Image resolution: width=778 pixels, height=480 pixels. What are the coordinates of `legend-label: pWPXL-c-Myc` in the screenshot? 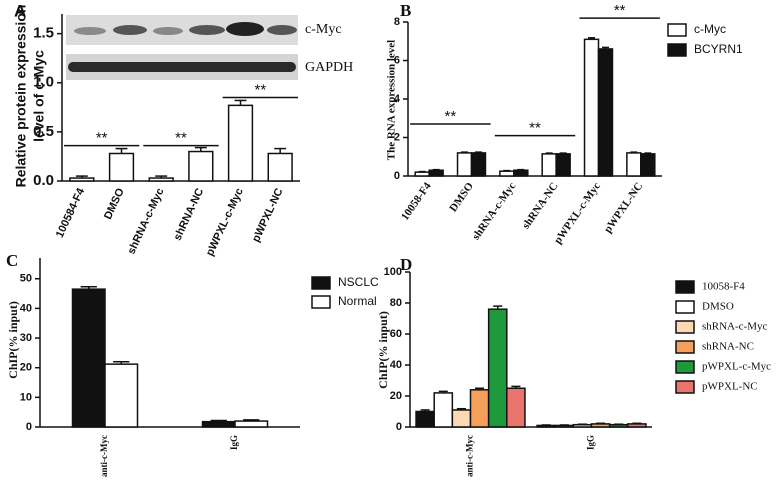 It's located at (736, 367).